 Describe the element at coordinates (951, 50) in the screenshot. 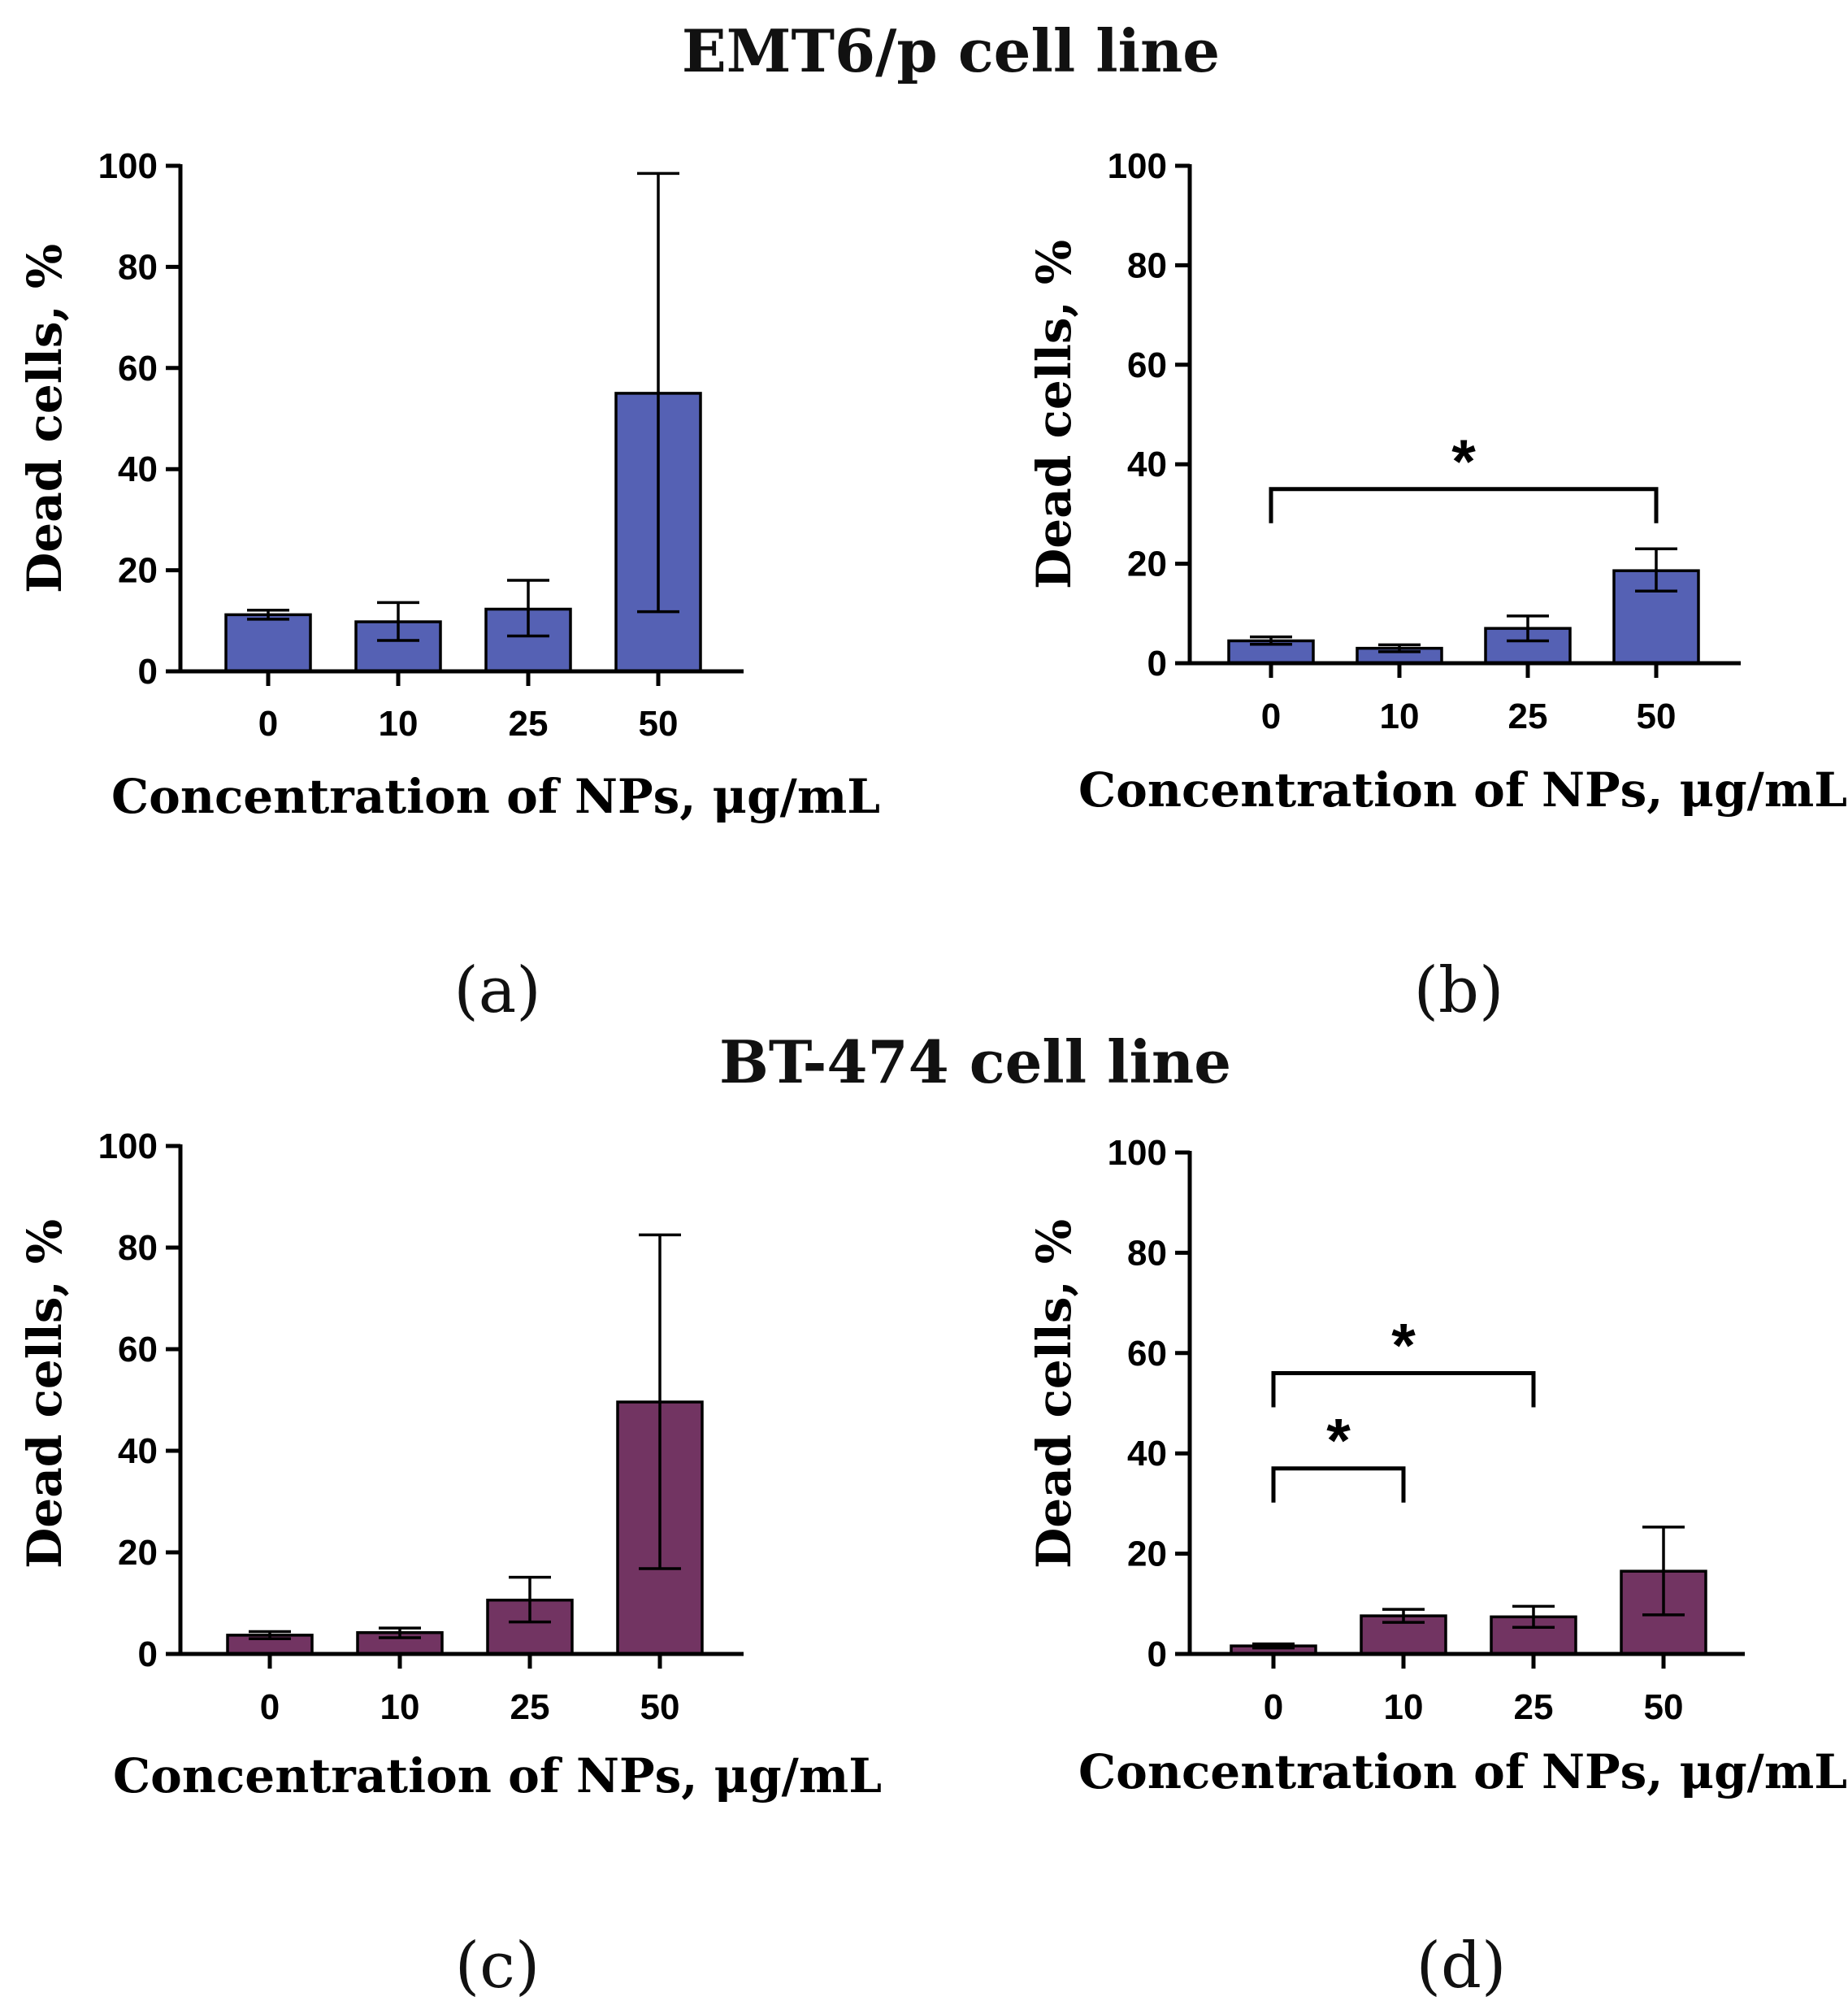

I see `section-title-emt6: EMT6/p cell line` at that location.